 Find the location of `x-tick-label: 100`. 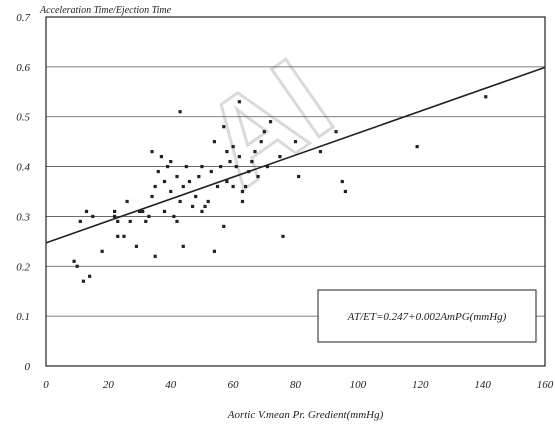

x-tick-label: 100 is located at coordinates (358, 385).